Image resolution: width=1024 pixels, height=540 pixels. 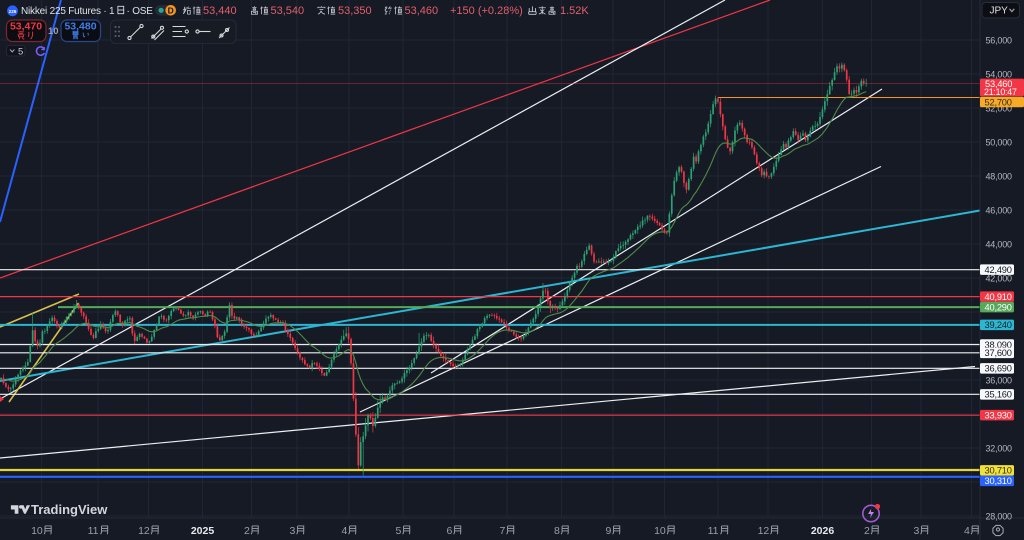 I want to click on svg-text: 53,540, so click(x=288, y=11).